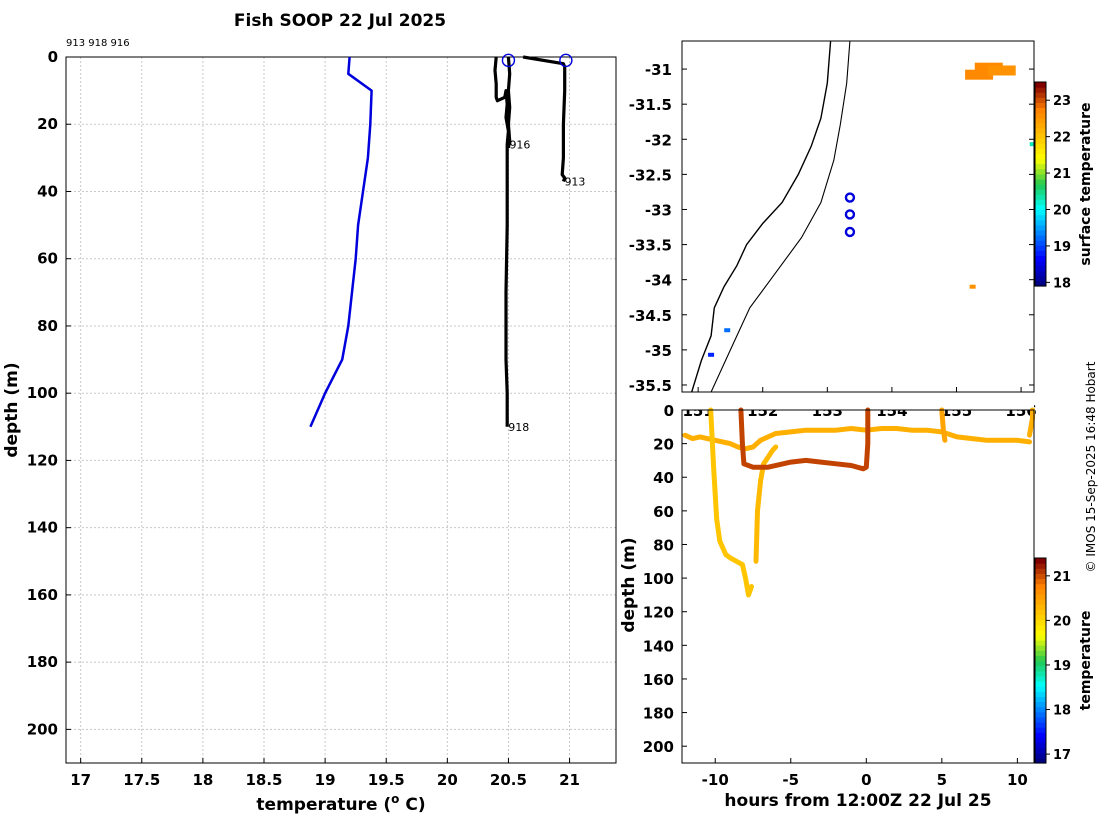 This screenshot has width=1100, height=820. What do you see at coordinates (263, 780) in the screenshot?
I see `profile-x-tick-label: 18.5` at bounding box center [263, 780].